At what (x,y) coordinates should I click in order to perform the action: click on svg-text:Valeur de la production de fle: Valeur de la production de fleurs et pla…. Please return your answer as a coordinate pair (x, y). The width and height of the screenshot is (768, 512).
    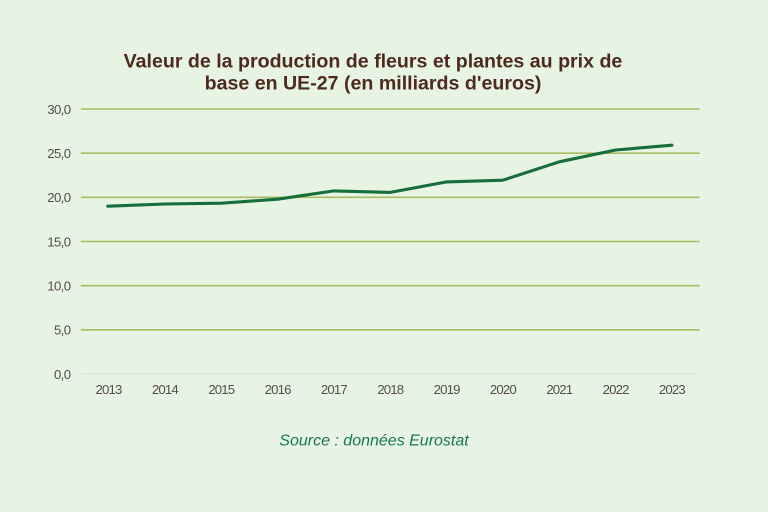
    Looking at the image, I should click on (373, 62).